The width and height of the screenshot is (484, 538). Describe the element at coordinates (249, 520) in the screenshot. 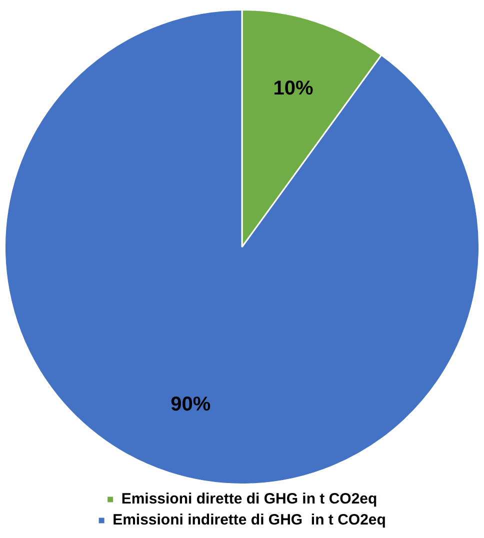

I see `legend-label: Emissioni indirette di GHG in t CO2eq` at that location.